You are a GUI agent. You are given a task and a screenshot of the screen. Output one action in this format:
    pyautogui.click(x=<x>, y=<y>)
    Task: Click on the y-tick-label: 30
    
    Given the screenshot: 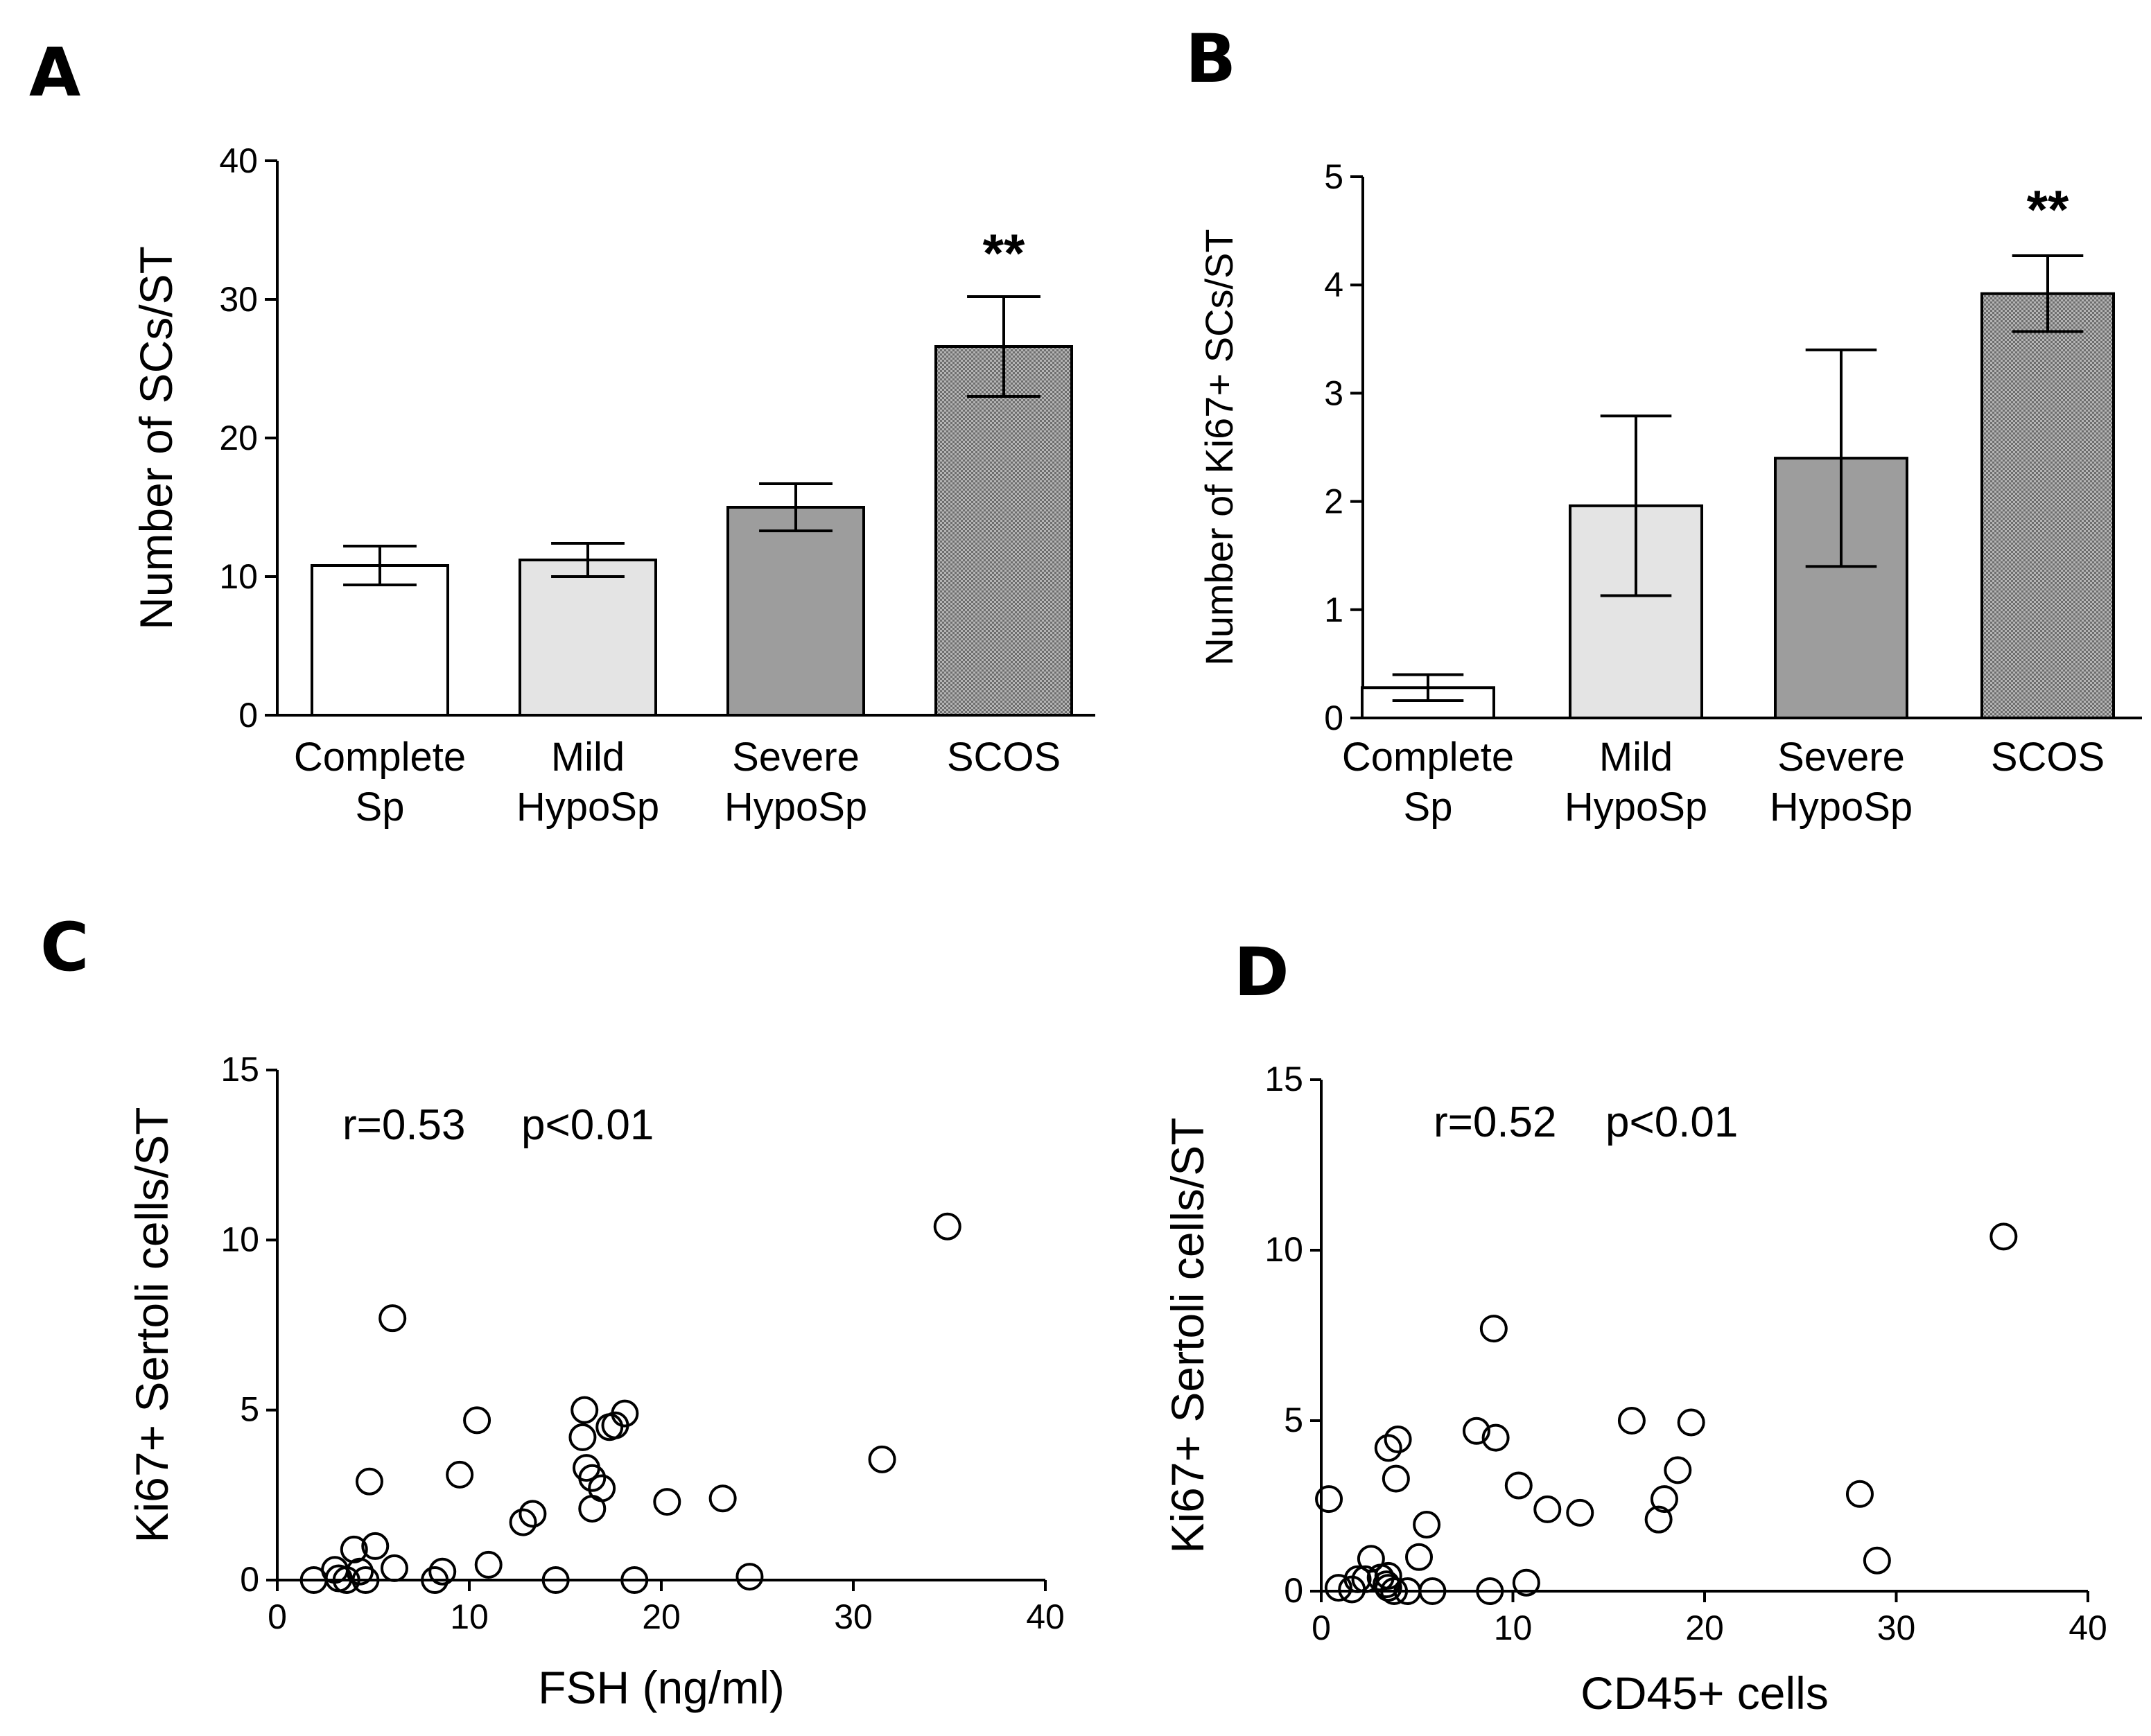 What is the action you would take?
    pyautogui.click(x=238, y=299)
    